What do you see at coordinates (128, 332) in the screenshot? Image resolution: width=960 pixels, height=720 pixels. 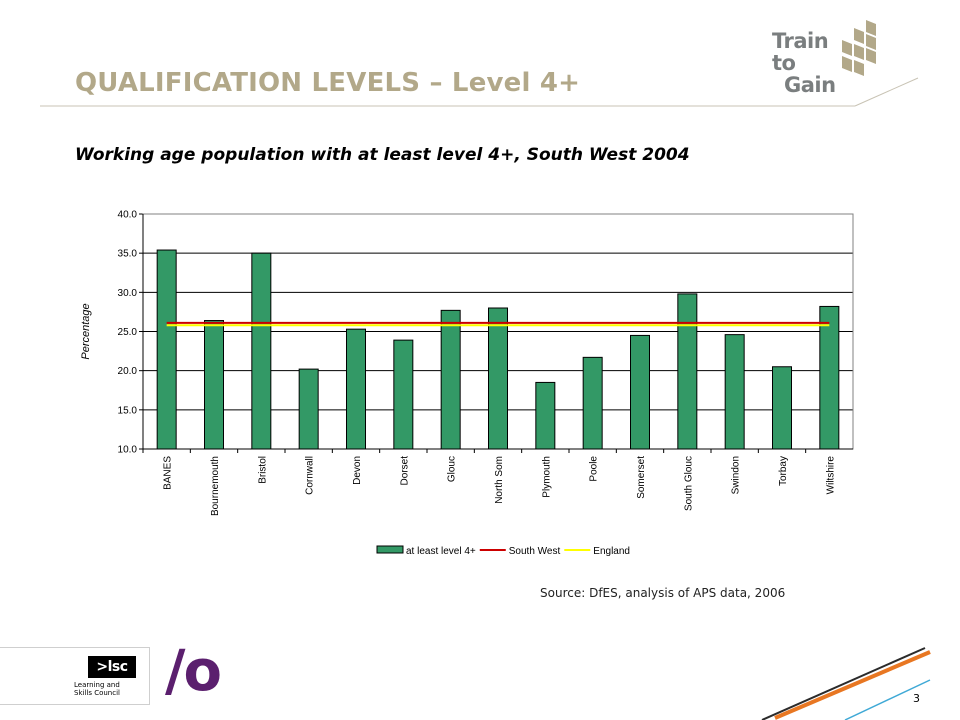 I see `y-tick-label: 25.0` at bounding box center [128, 332].